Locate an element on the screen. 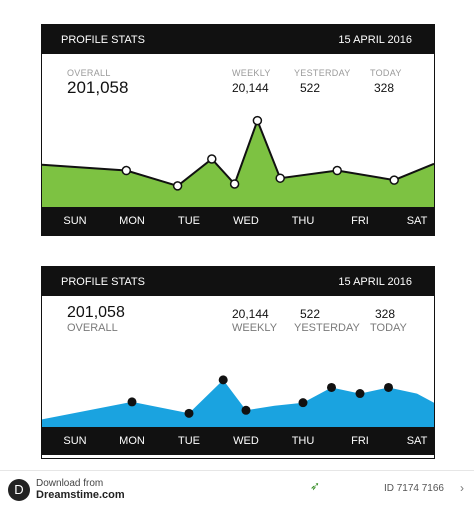 The image size is (474, 507). chevron-icon: › is located at coordinates (462, 488).